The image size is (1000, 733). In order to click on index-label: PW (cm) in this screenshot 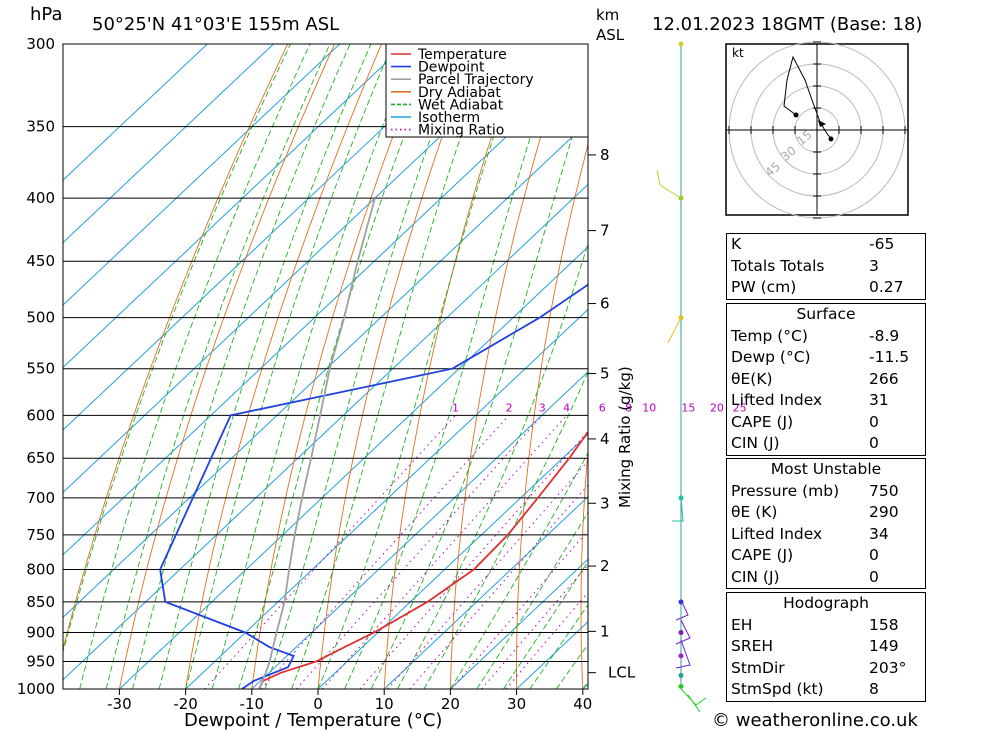, I will do `click(764, 287)`.